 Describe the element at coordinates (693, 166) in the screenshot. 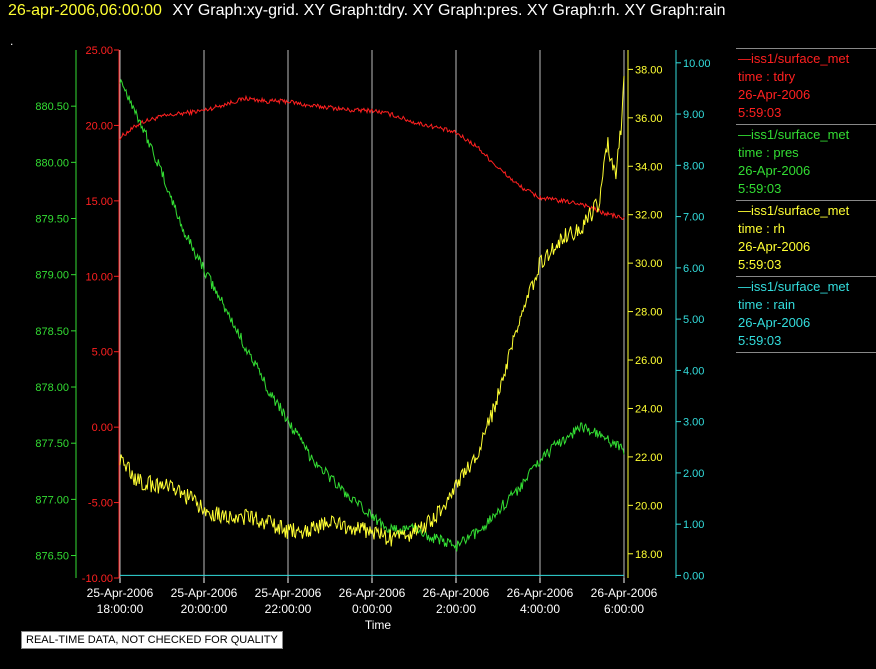

I see `rain-tick-label: 8.00` at that location.